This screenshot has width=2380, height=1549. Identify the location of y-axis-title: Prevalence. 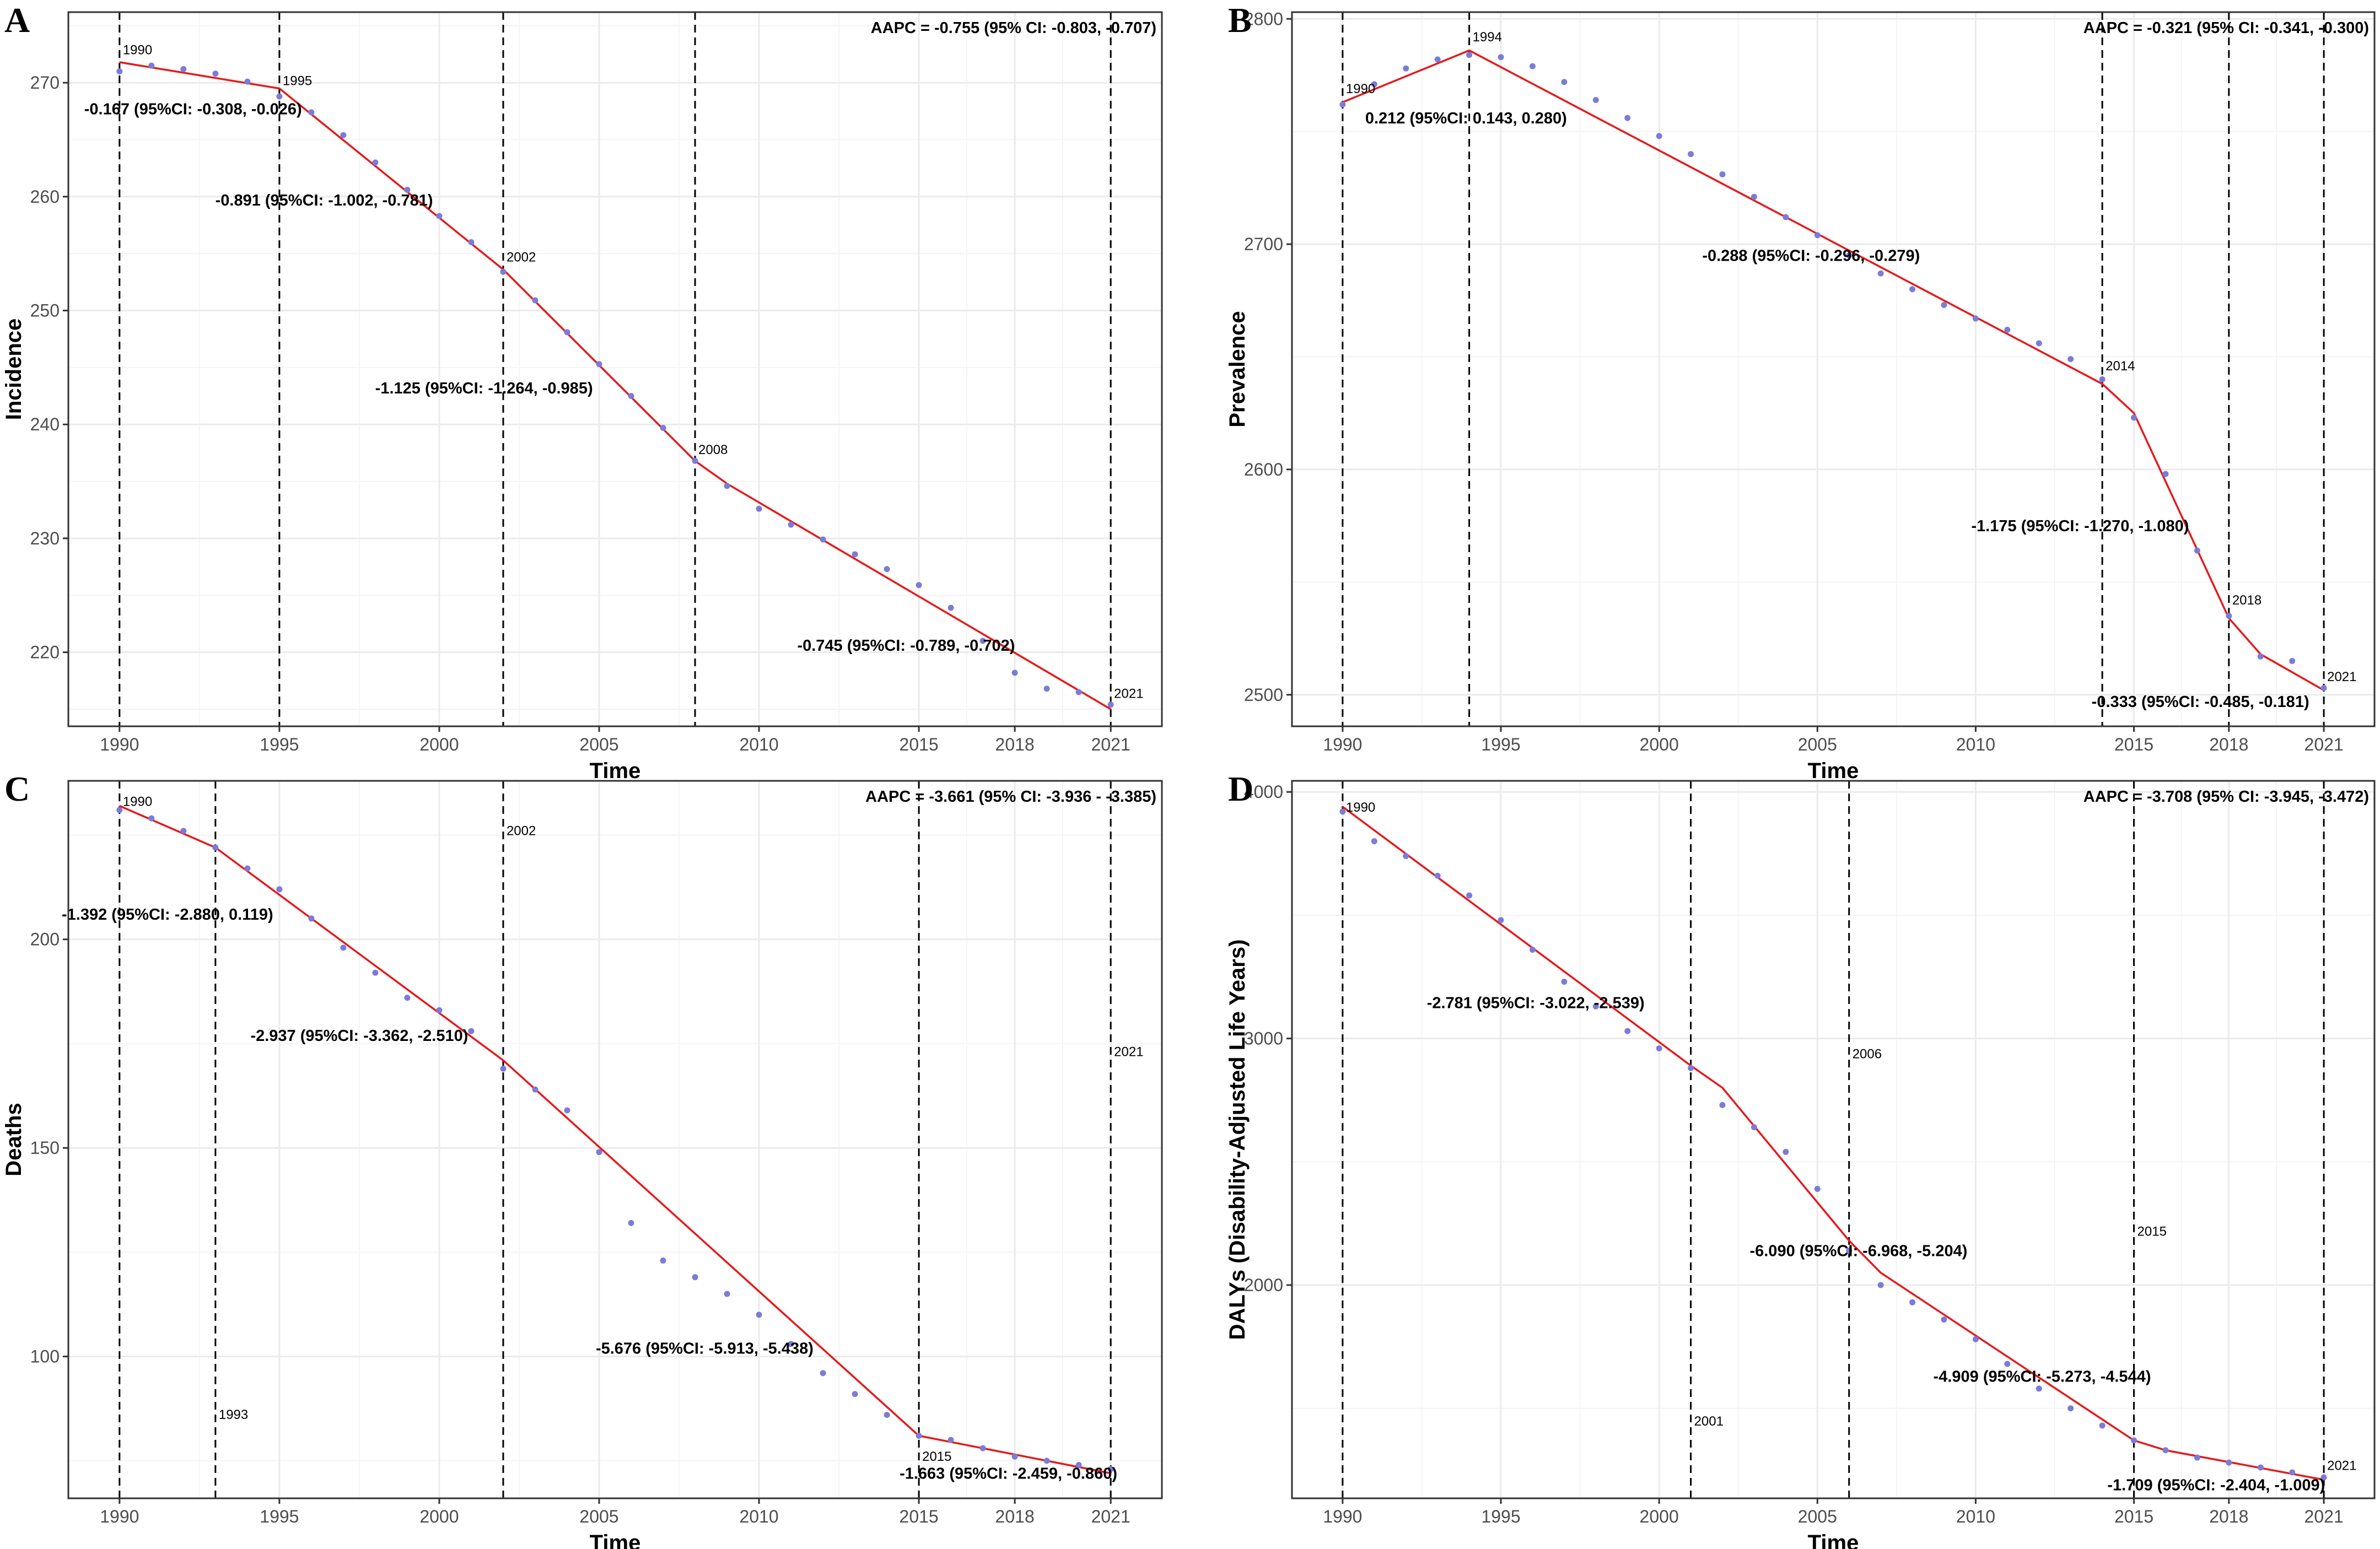
(1238, 369).